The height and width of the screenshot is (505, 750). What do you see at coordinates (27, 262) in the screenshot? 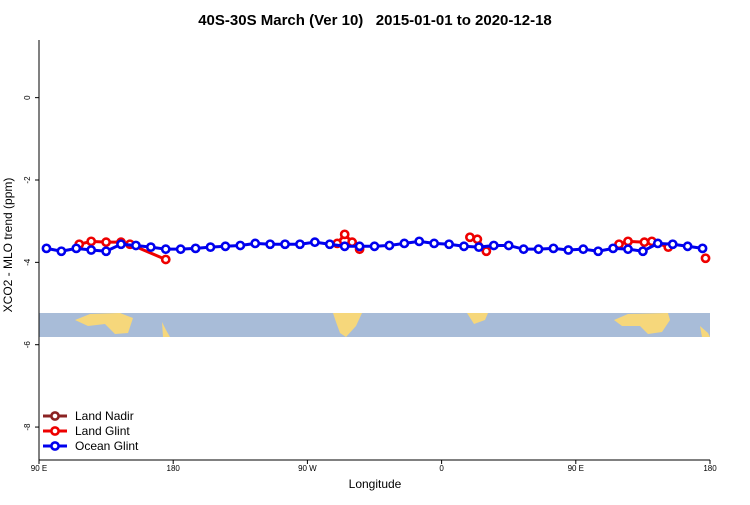
I see `y-tick-label: -4` at bounding box center [27, 262].